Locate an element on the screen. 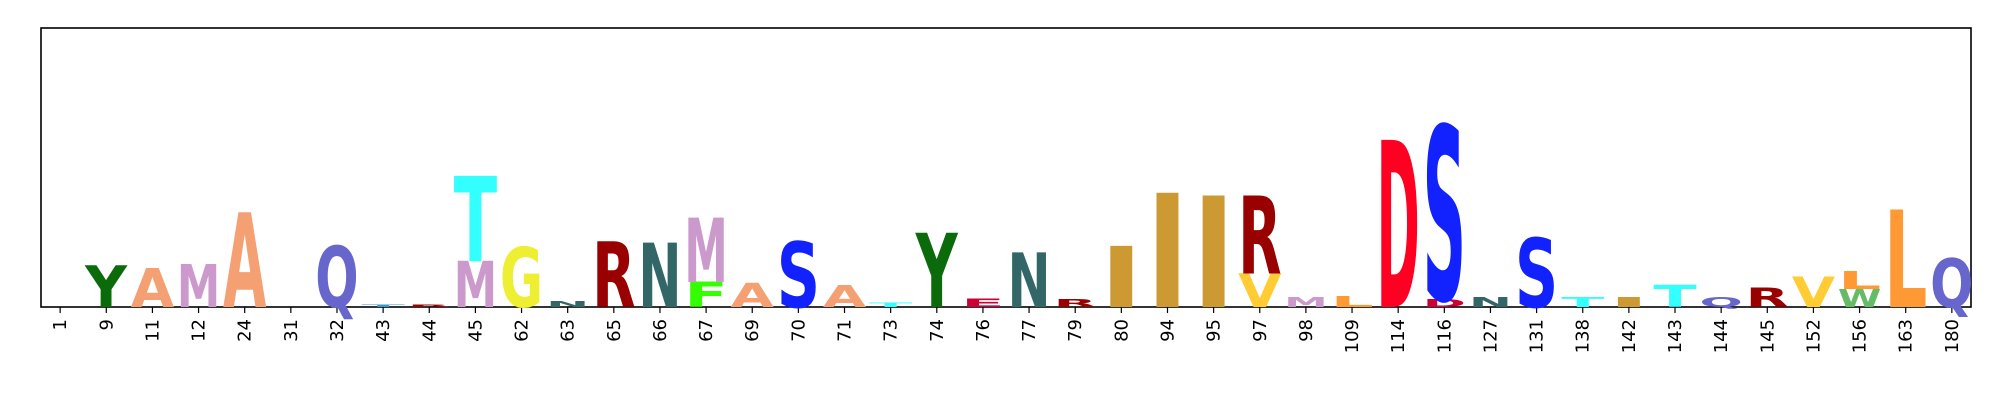  x-tick-label: 67 is located at coordinates (706, 330).